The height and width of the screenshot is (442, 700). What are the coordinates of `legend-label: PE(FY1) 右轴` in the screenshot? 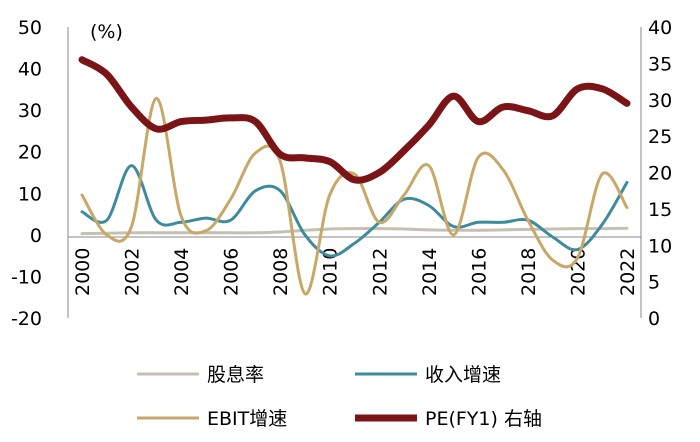 It's located at (483, 419).